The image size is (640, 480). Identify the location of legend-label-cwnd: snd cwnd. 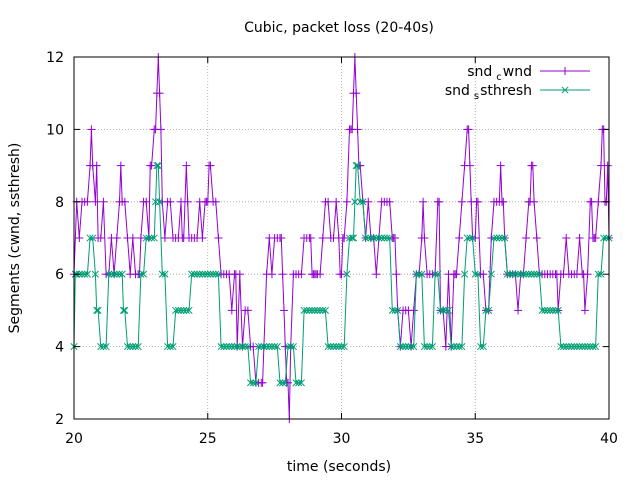
(499, 73).